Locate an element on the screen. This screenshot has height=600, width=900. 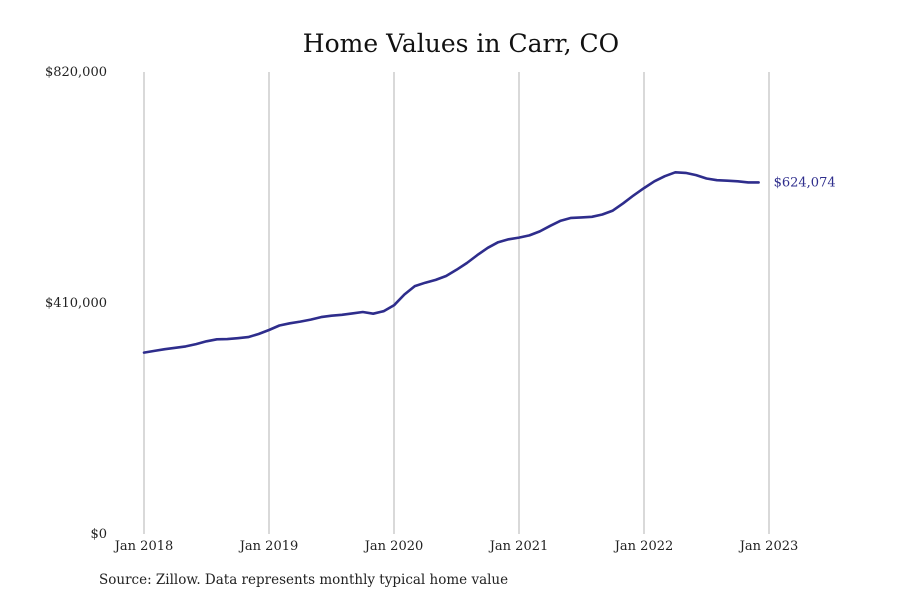
y-tick-label: $0 is located at coordinates (98, 534).